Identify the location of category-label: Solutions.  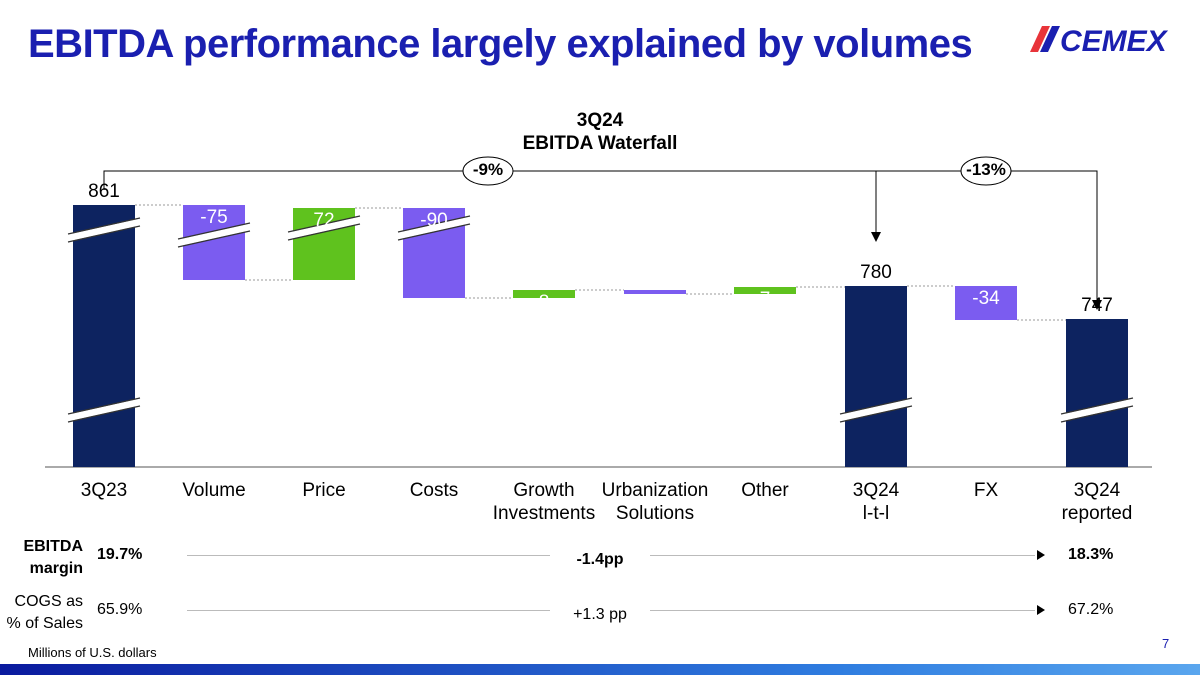
(655, 513).